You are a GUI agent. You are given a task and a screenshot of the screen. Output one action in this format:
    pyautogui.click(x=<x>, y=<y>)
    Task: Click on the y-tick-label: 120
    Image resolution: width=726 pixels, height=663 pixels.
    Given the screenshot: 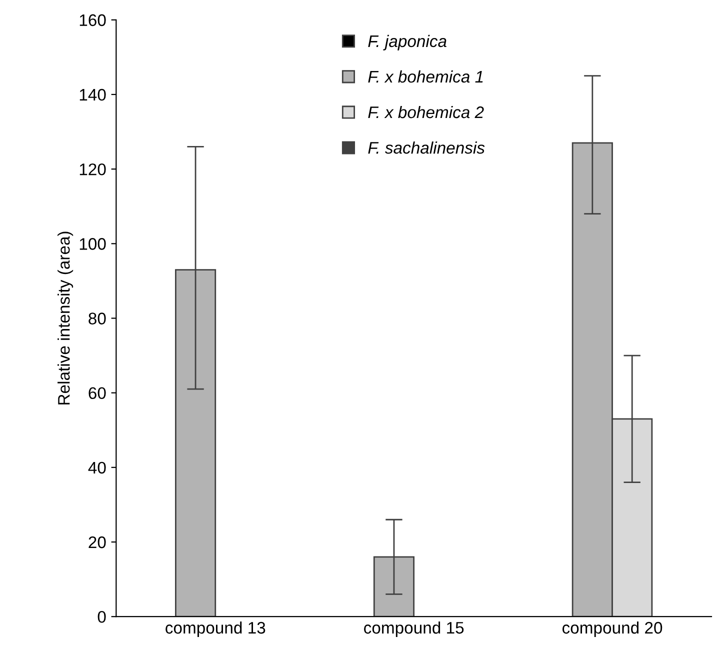 What is the action you would take?
    pyautogui.click(x=93, y=169)
    